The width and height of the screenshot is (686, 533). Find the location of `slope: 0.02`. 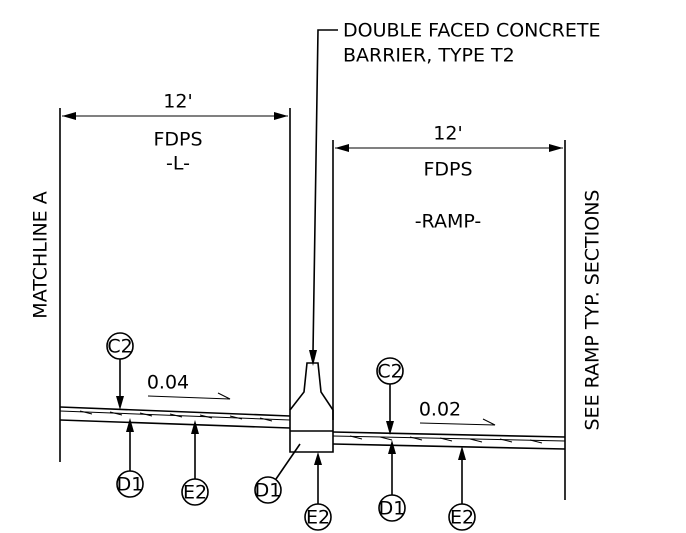

slope: 0.02 is located at coordinates (440, 410).